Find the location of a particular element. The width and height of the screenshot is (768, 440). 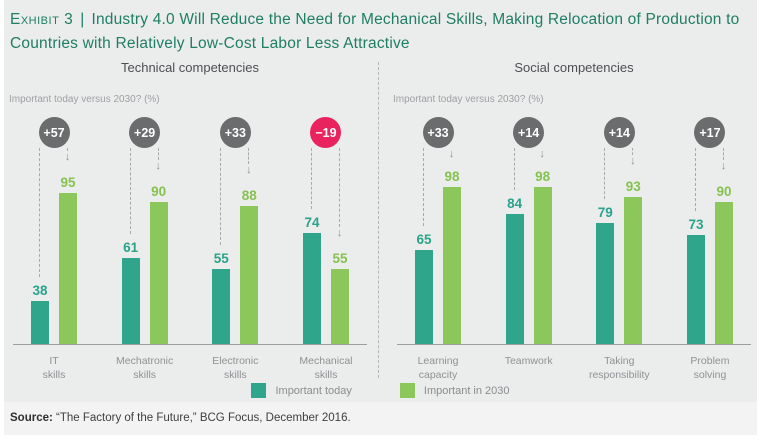

panel-divider is located at coordinates (378, 220).